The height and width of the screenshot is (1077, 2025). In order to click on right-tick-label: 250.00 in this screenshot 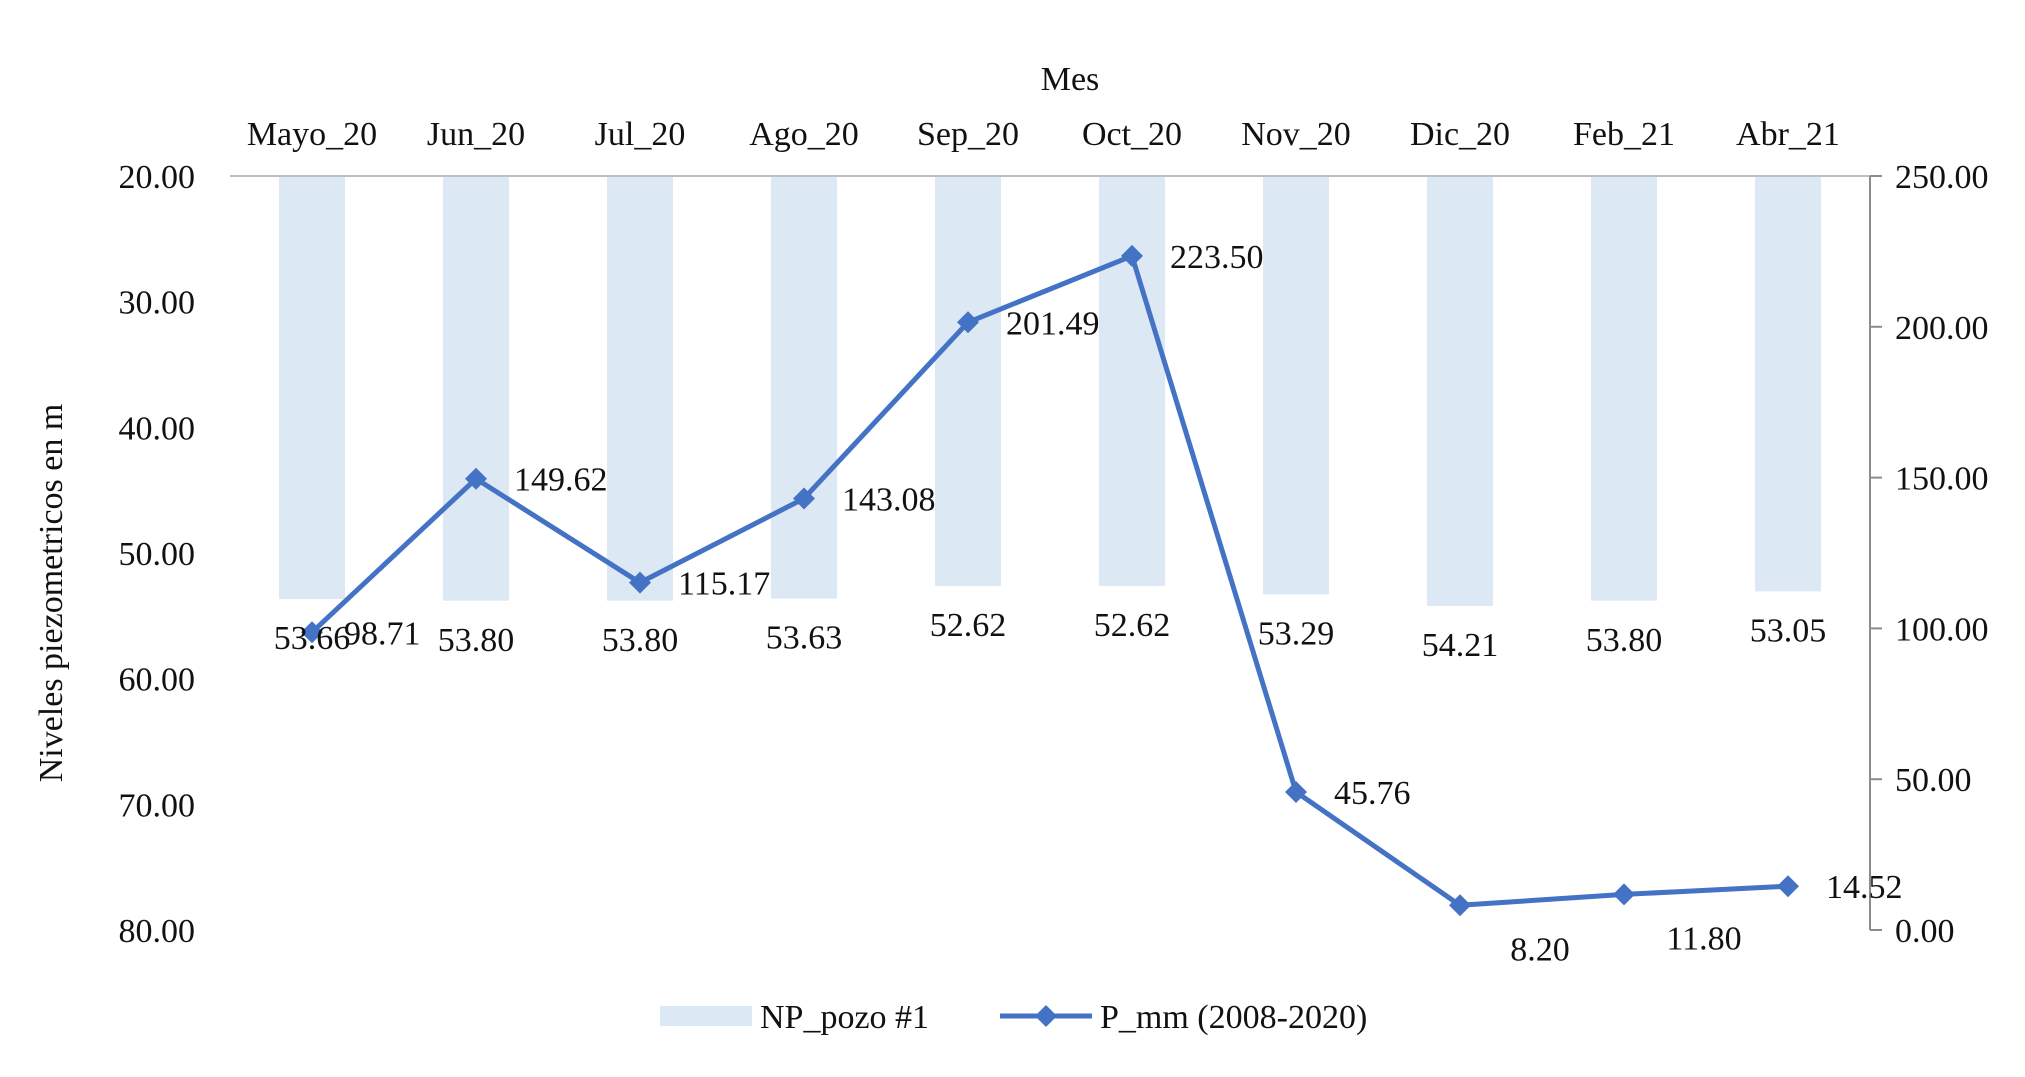, I will do `click(1942, 177)`.